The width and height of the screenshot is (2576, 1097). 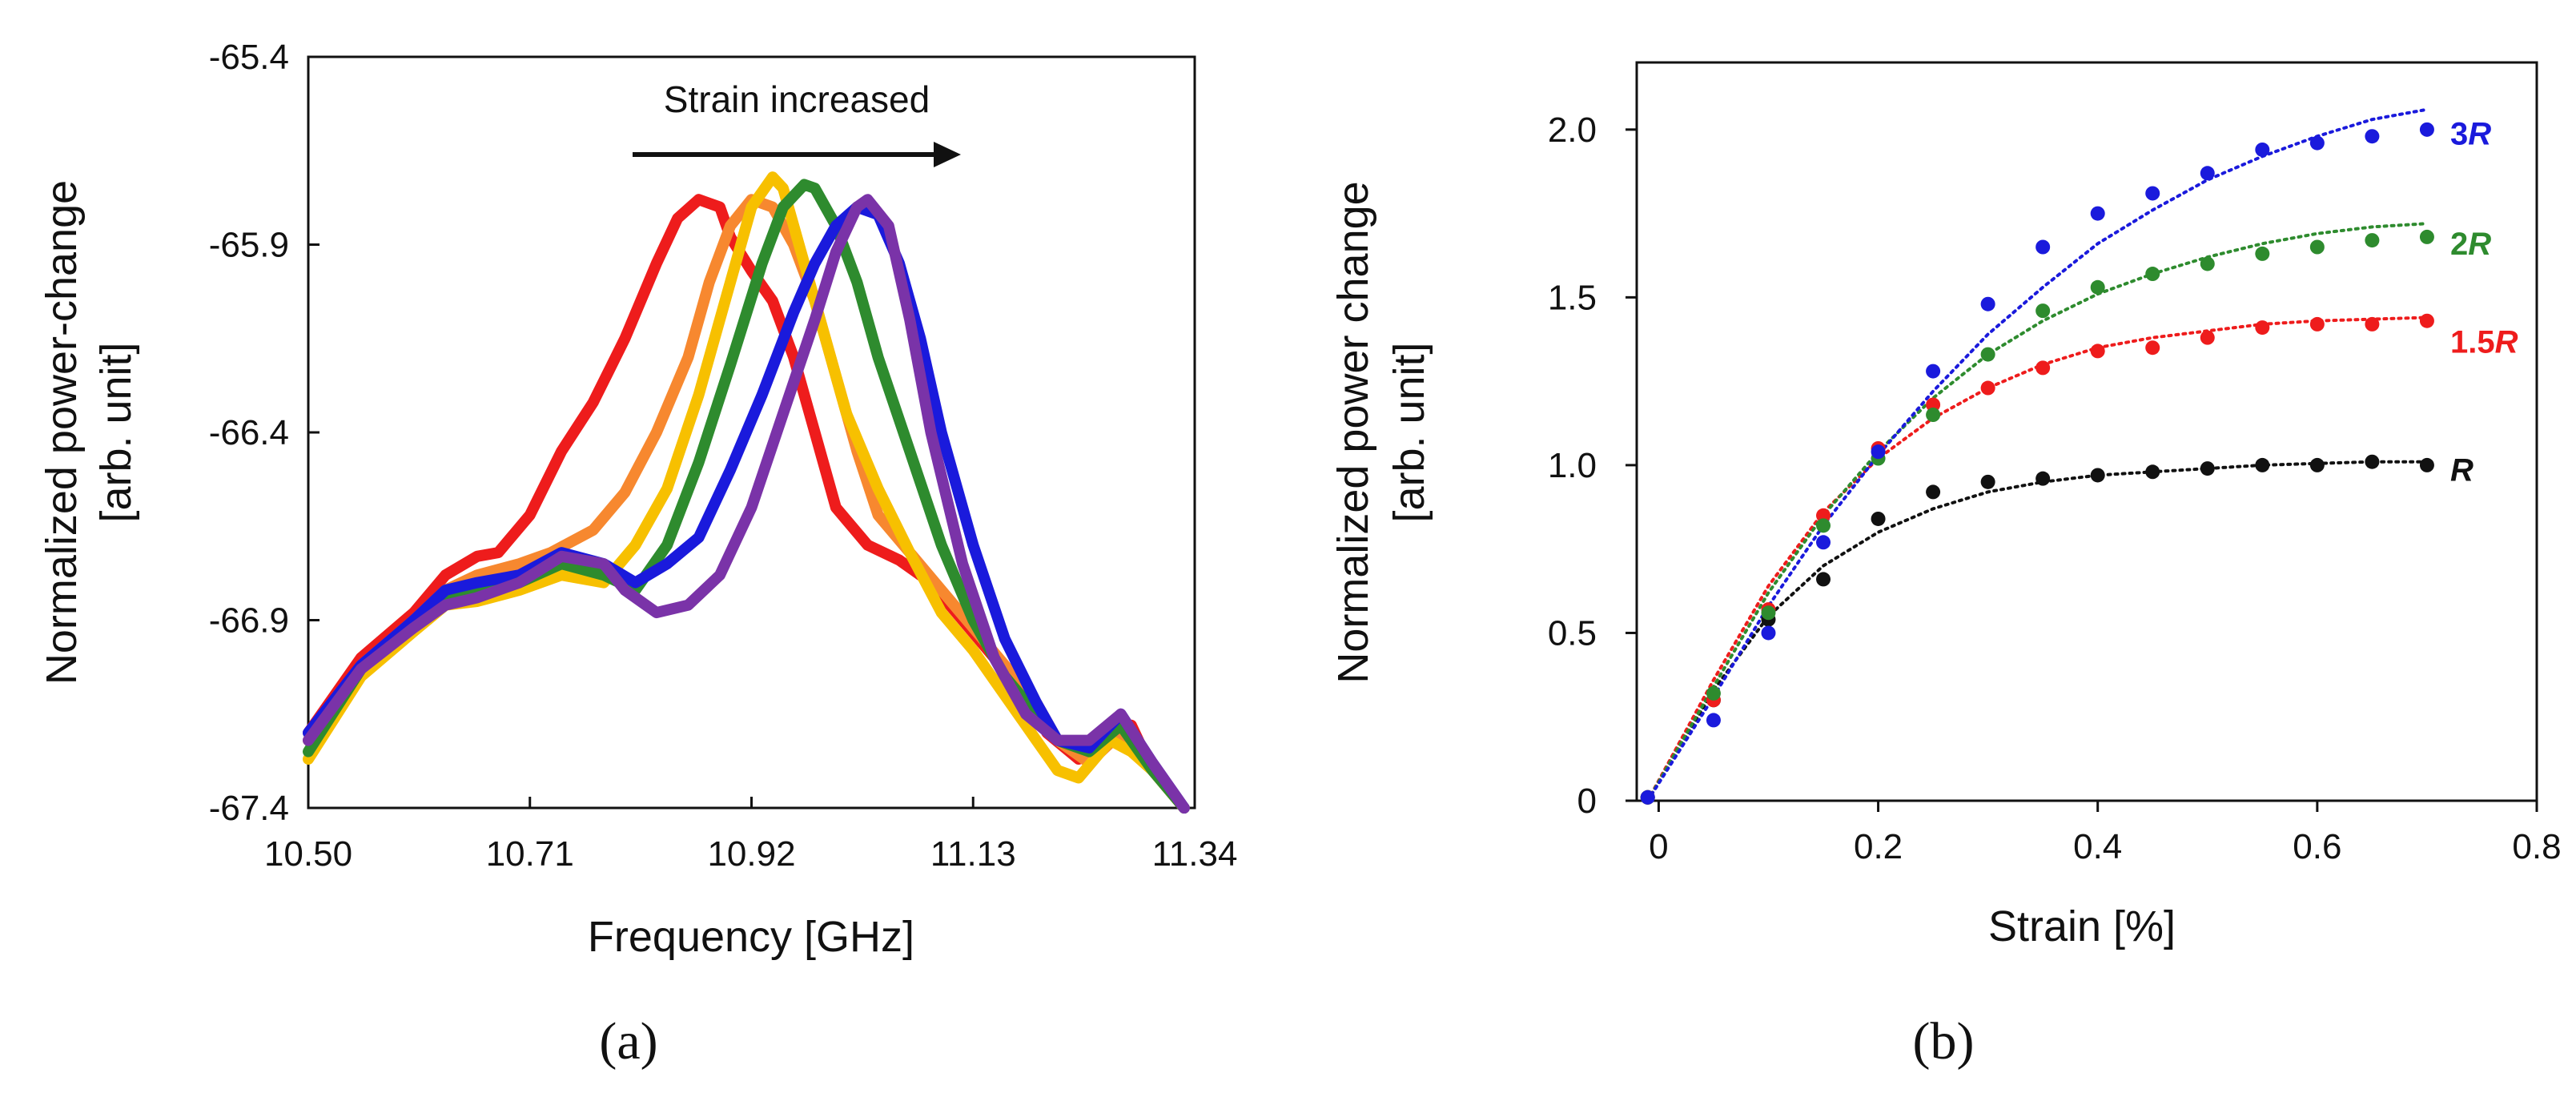 What do you see at coordinates (116, 432) in the screenshot?
I see `panel-a-y-label-line2: [arb. unit]` at bounding box center [116, 432].